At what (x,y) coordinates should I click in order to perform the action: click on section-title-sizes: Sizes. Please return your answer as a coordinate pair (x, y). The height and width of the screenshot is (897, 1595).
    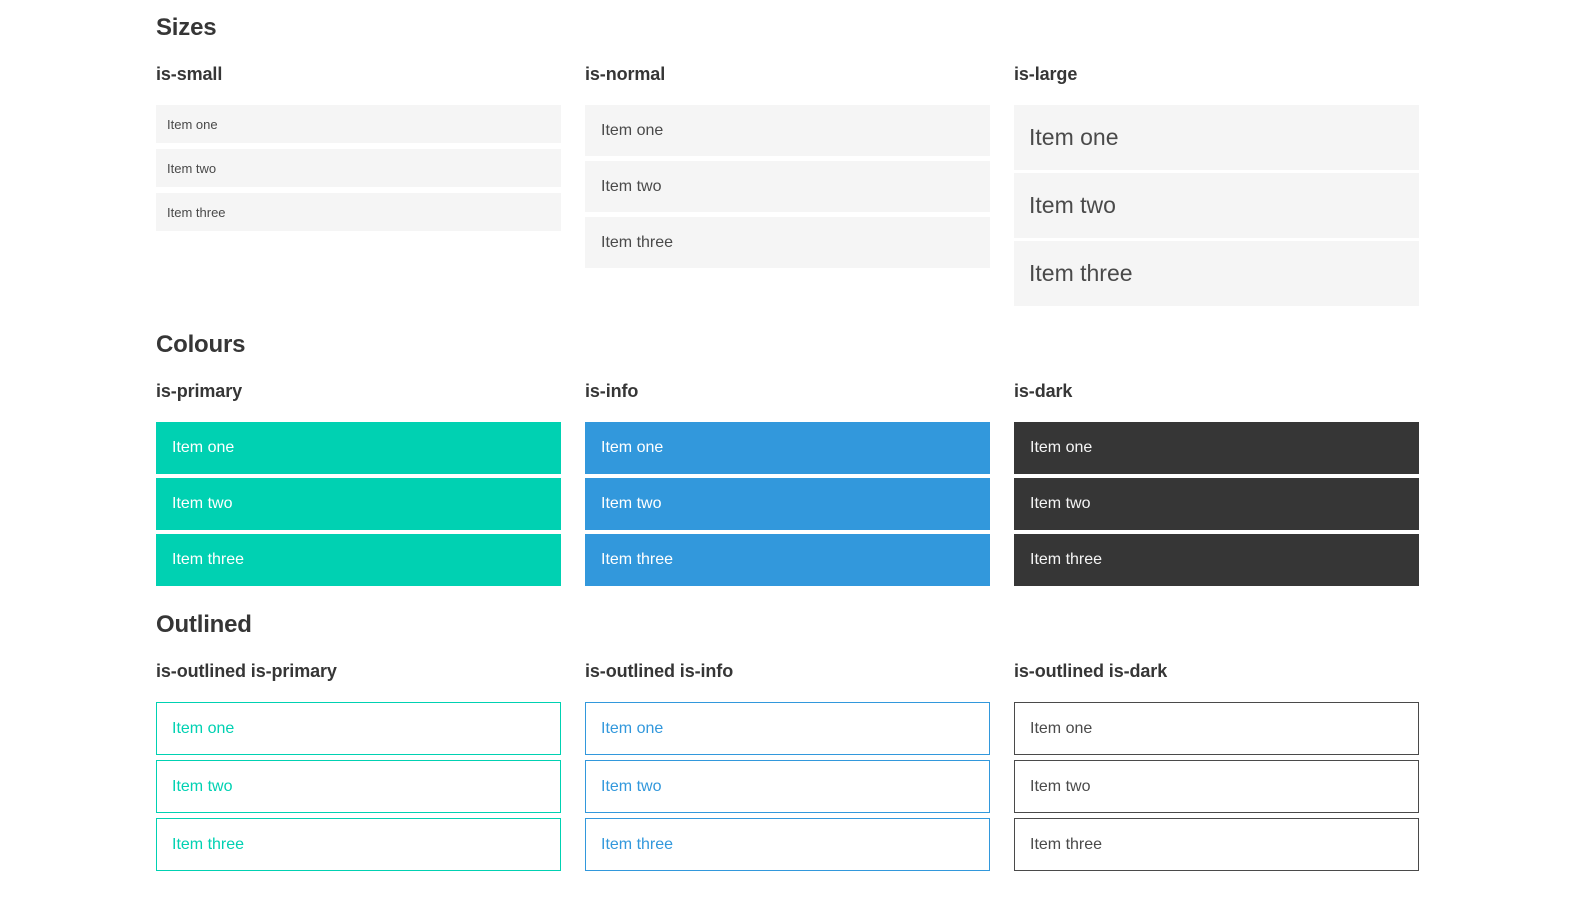
    Looking at the image, I should click on (186, 27).